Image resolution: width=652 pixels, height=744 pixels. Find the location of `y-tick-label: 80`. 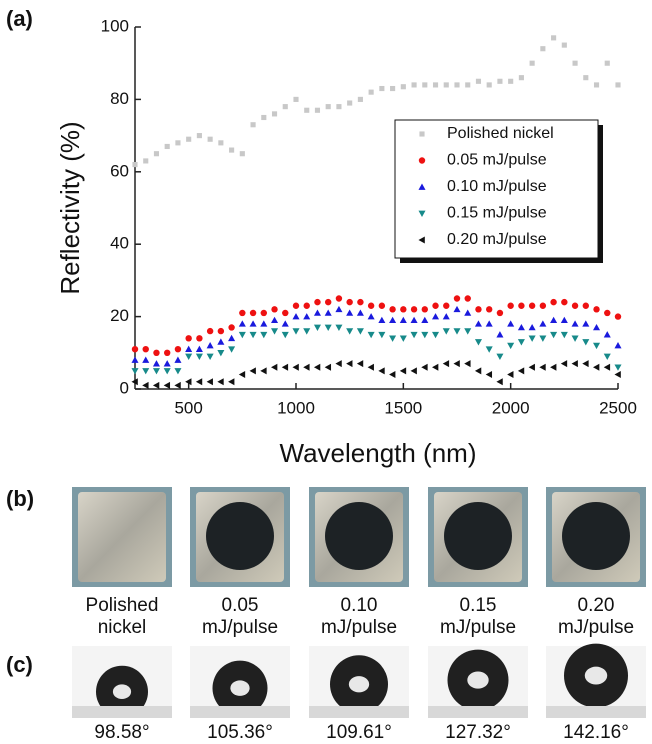

y-tick-label: 80 is located at coordinates (119, 98).